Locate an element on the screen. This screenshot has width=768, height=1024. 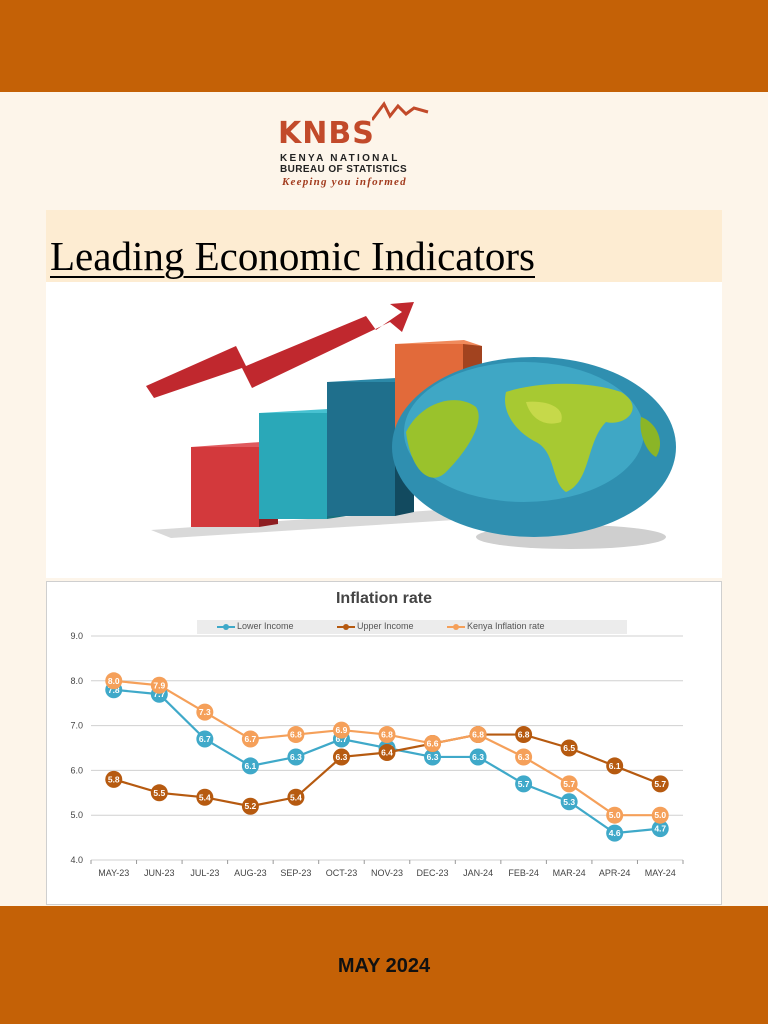
bottom-color-band is located at coordinates (384, 965).